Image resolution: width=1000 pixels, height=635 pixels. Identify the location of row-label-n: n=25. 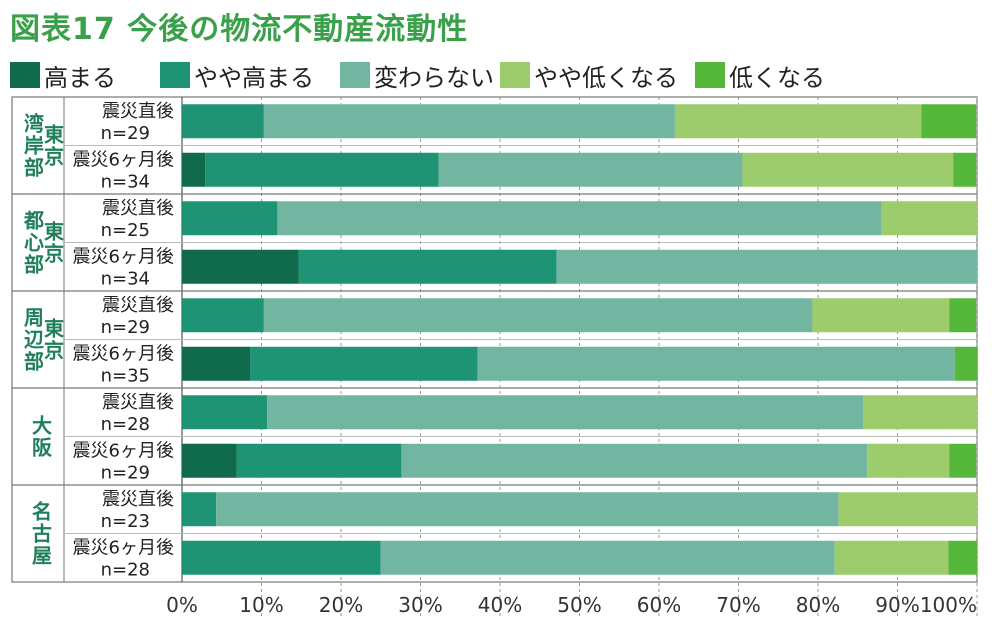
(125, 230).